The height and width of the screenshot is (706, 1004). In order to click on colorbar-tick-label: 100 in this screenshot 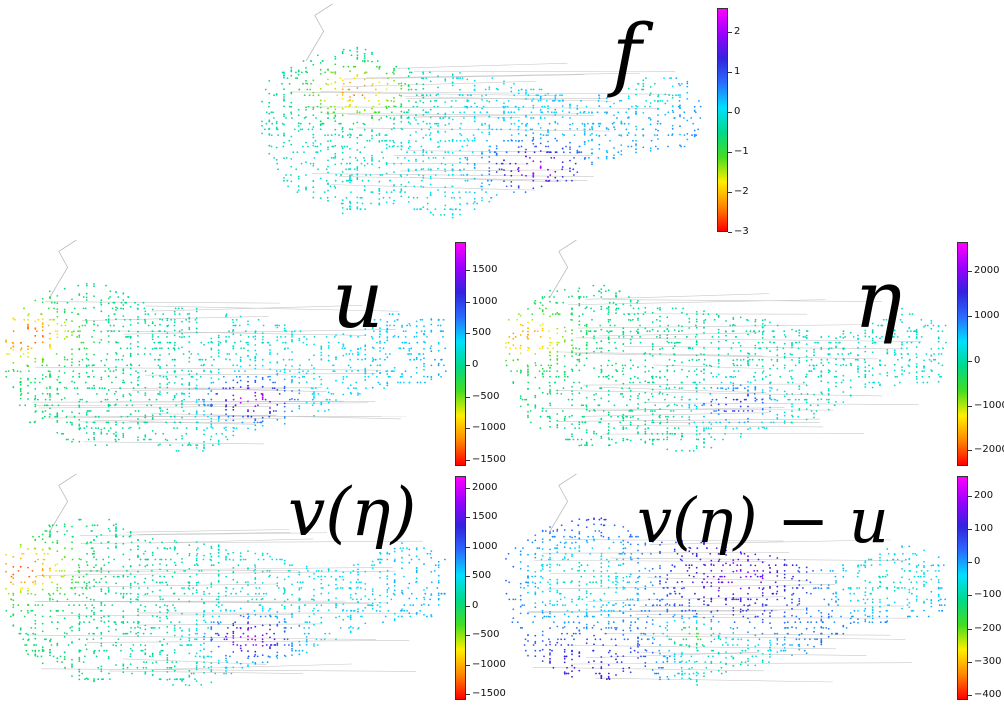, I will do `click(984, 529)`.